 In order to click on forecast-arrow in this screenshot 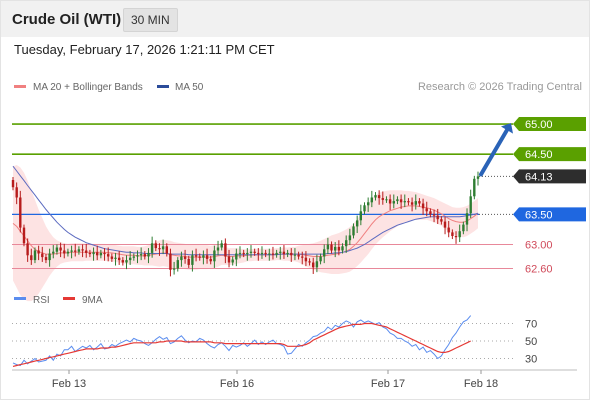, I will do `click(496, 150)`.